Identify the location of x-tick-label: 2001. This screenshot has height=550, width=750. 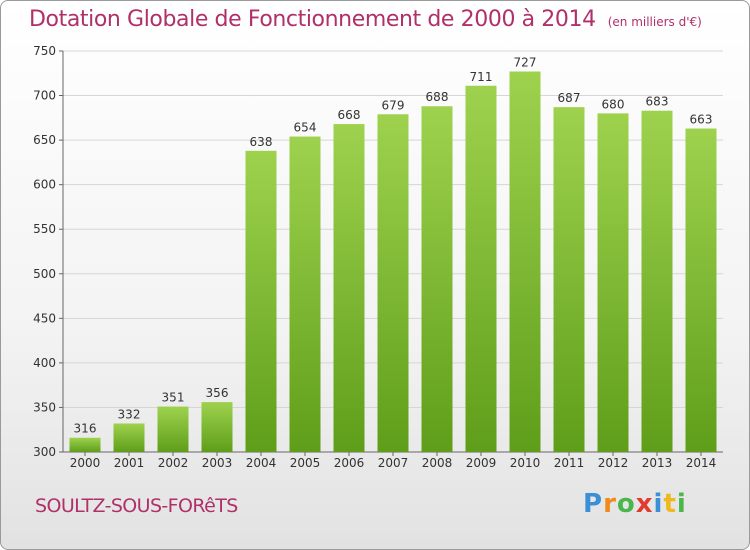
(129, 463).